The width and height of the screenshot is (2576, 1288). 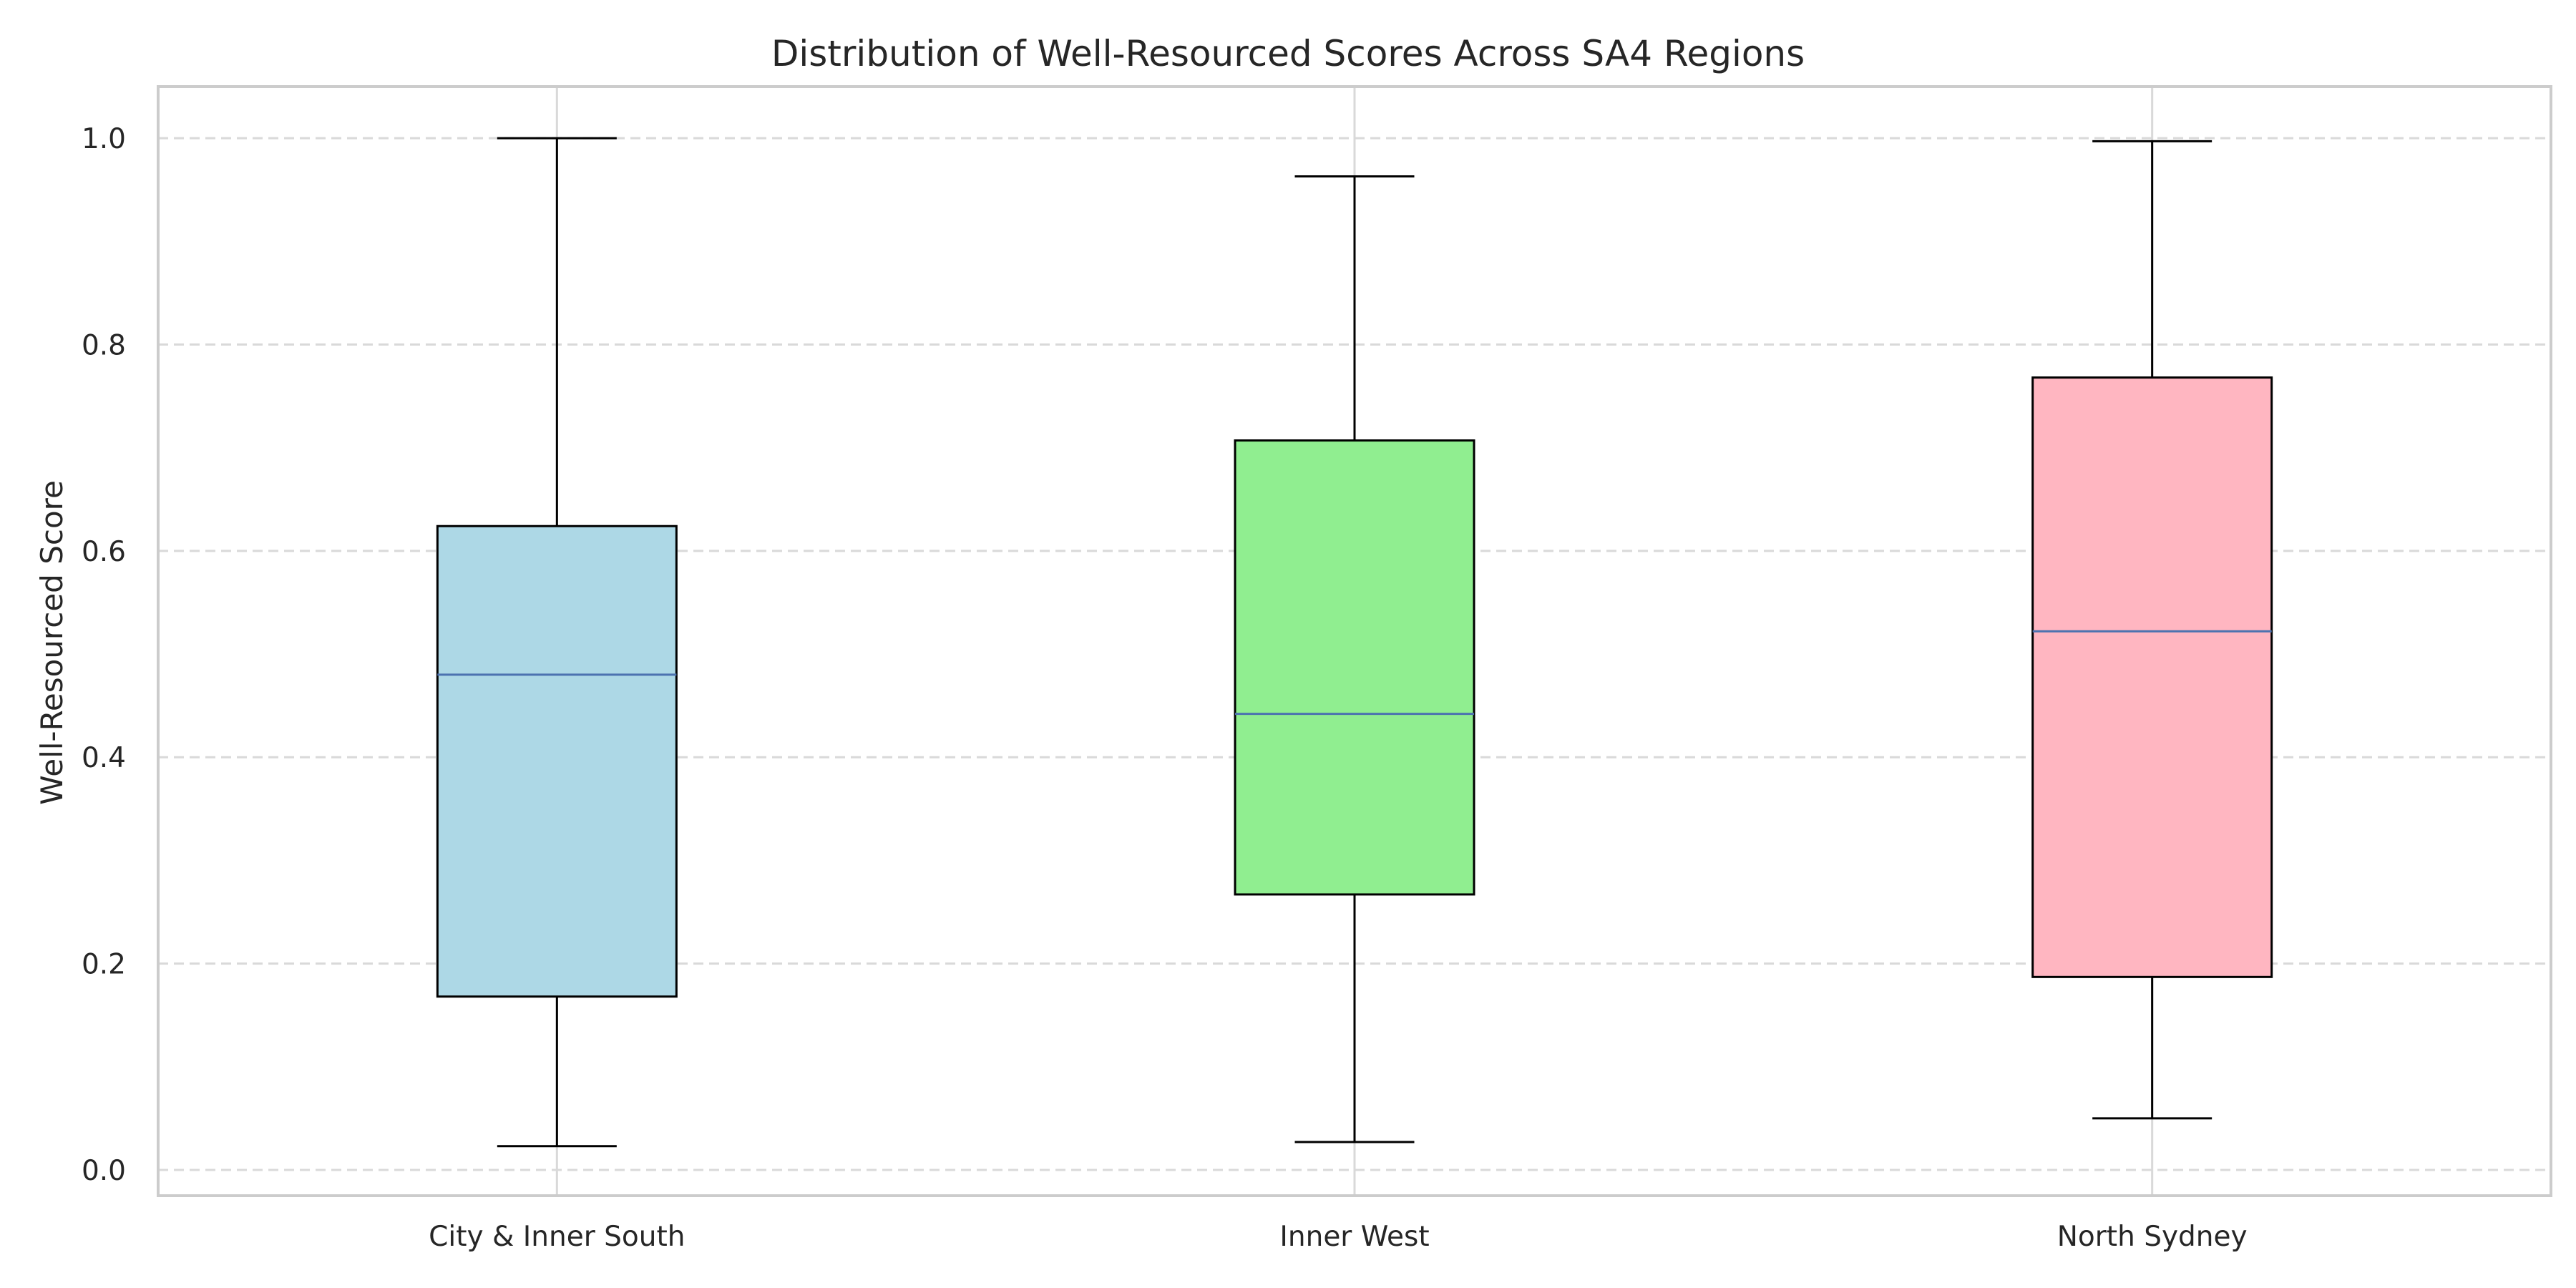 I want to click on y-tick-label-1: 0.2, so click(x=104, y=965).